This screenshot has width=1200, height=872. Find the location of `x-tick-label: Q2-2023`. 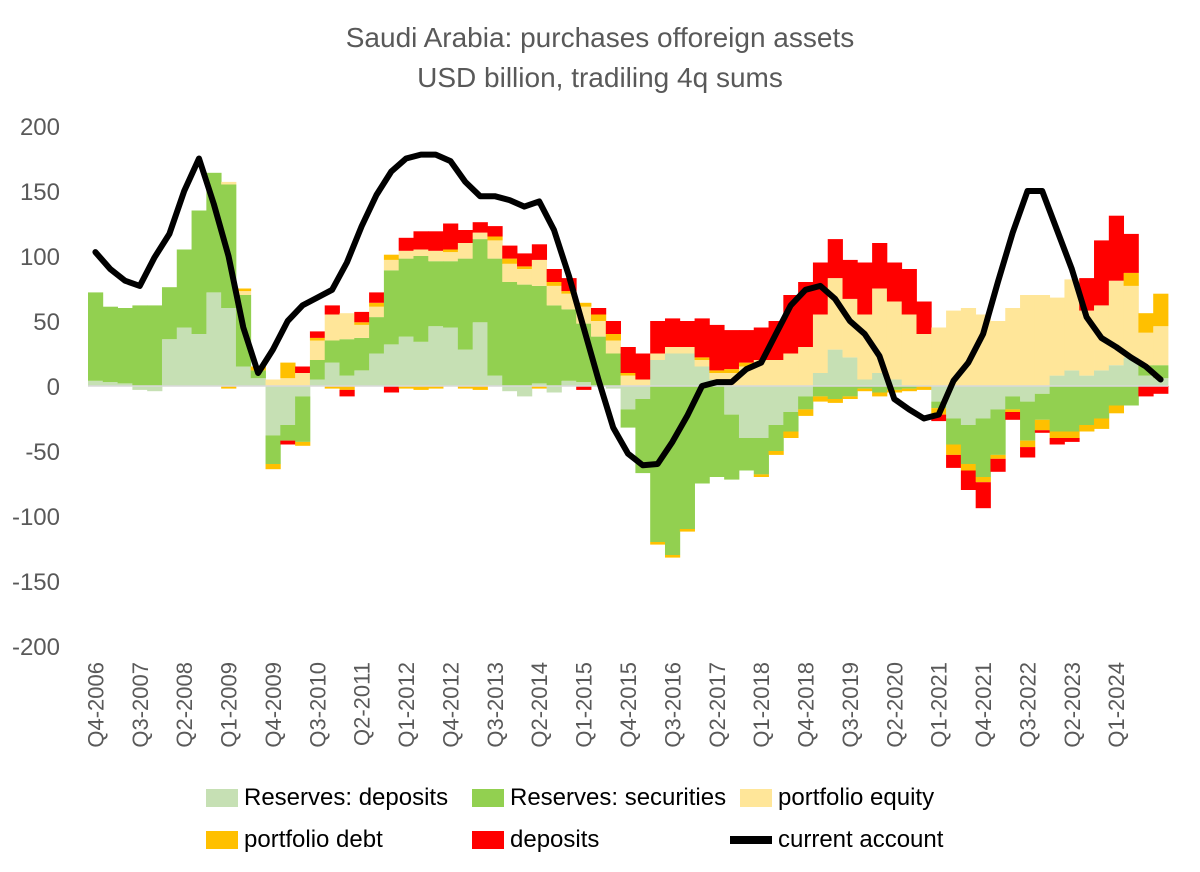

x-tick-label: Q2-2023 is located at coordinates (1072, 705).